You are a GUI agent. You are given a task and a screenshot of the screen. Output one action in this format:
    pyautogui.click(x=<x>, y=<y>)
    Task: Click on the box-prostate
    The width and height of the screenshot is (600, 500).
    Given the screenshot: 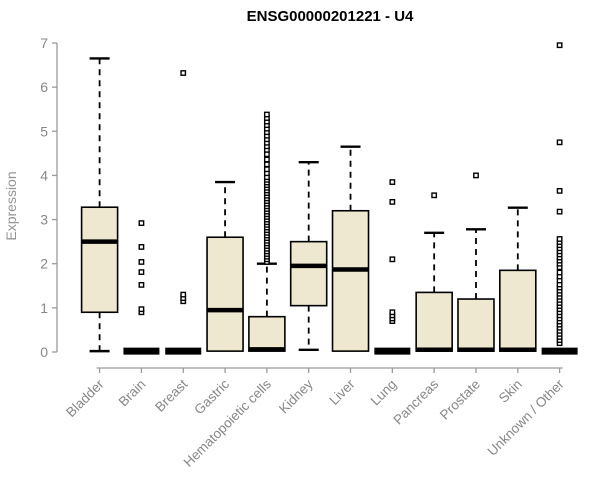 What is the action you would take?
    pyautogui.click(x=476, y=262)
    